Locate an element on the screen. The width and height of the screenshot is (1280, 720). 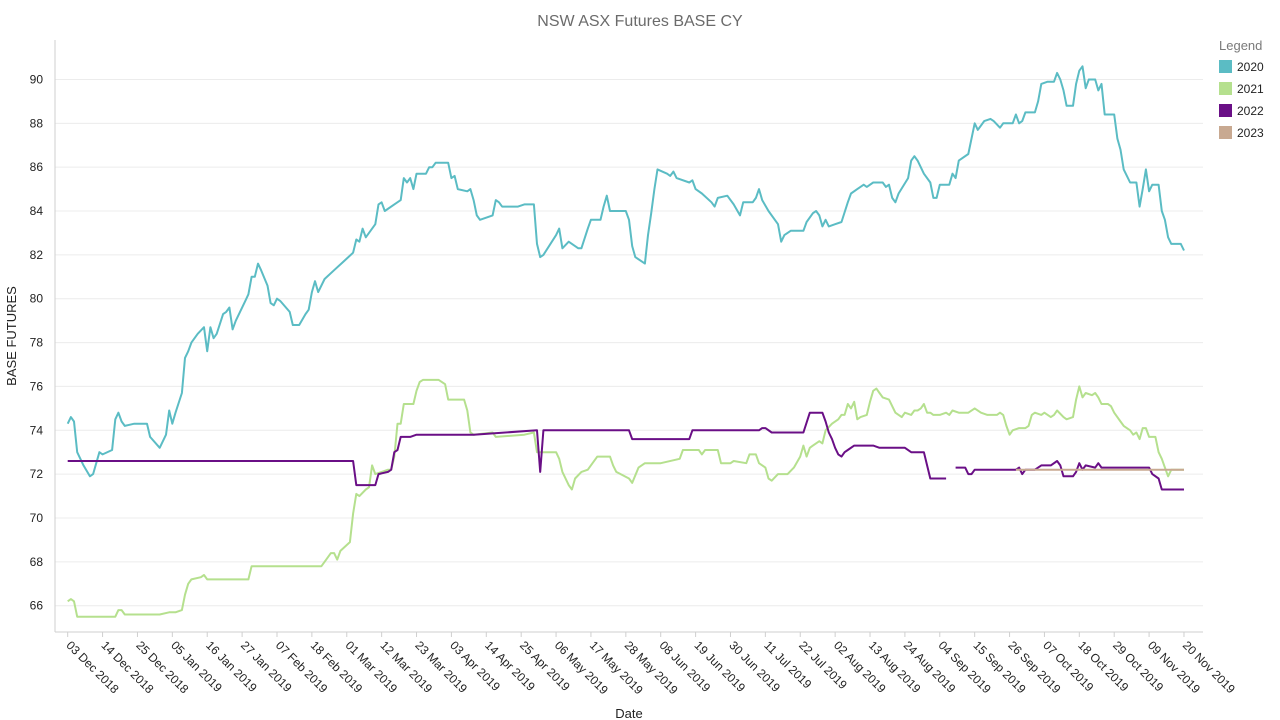
y-tick-label: 82 is located at coordinates (37, 255).